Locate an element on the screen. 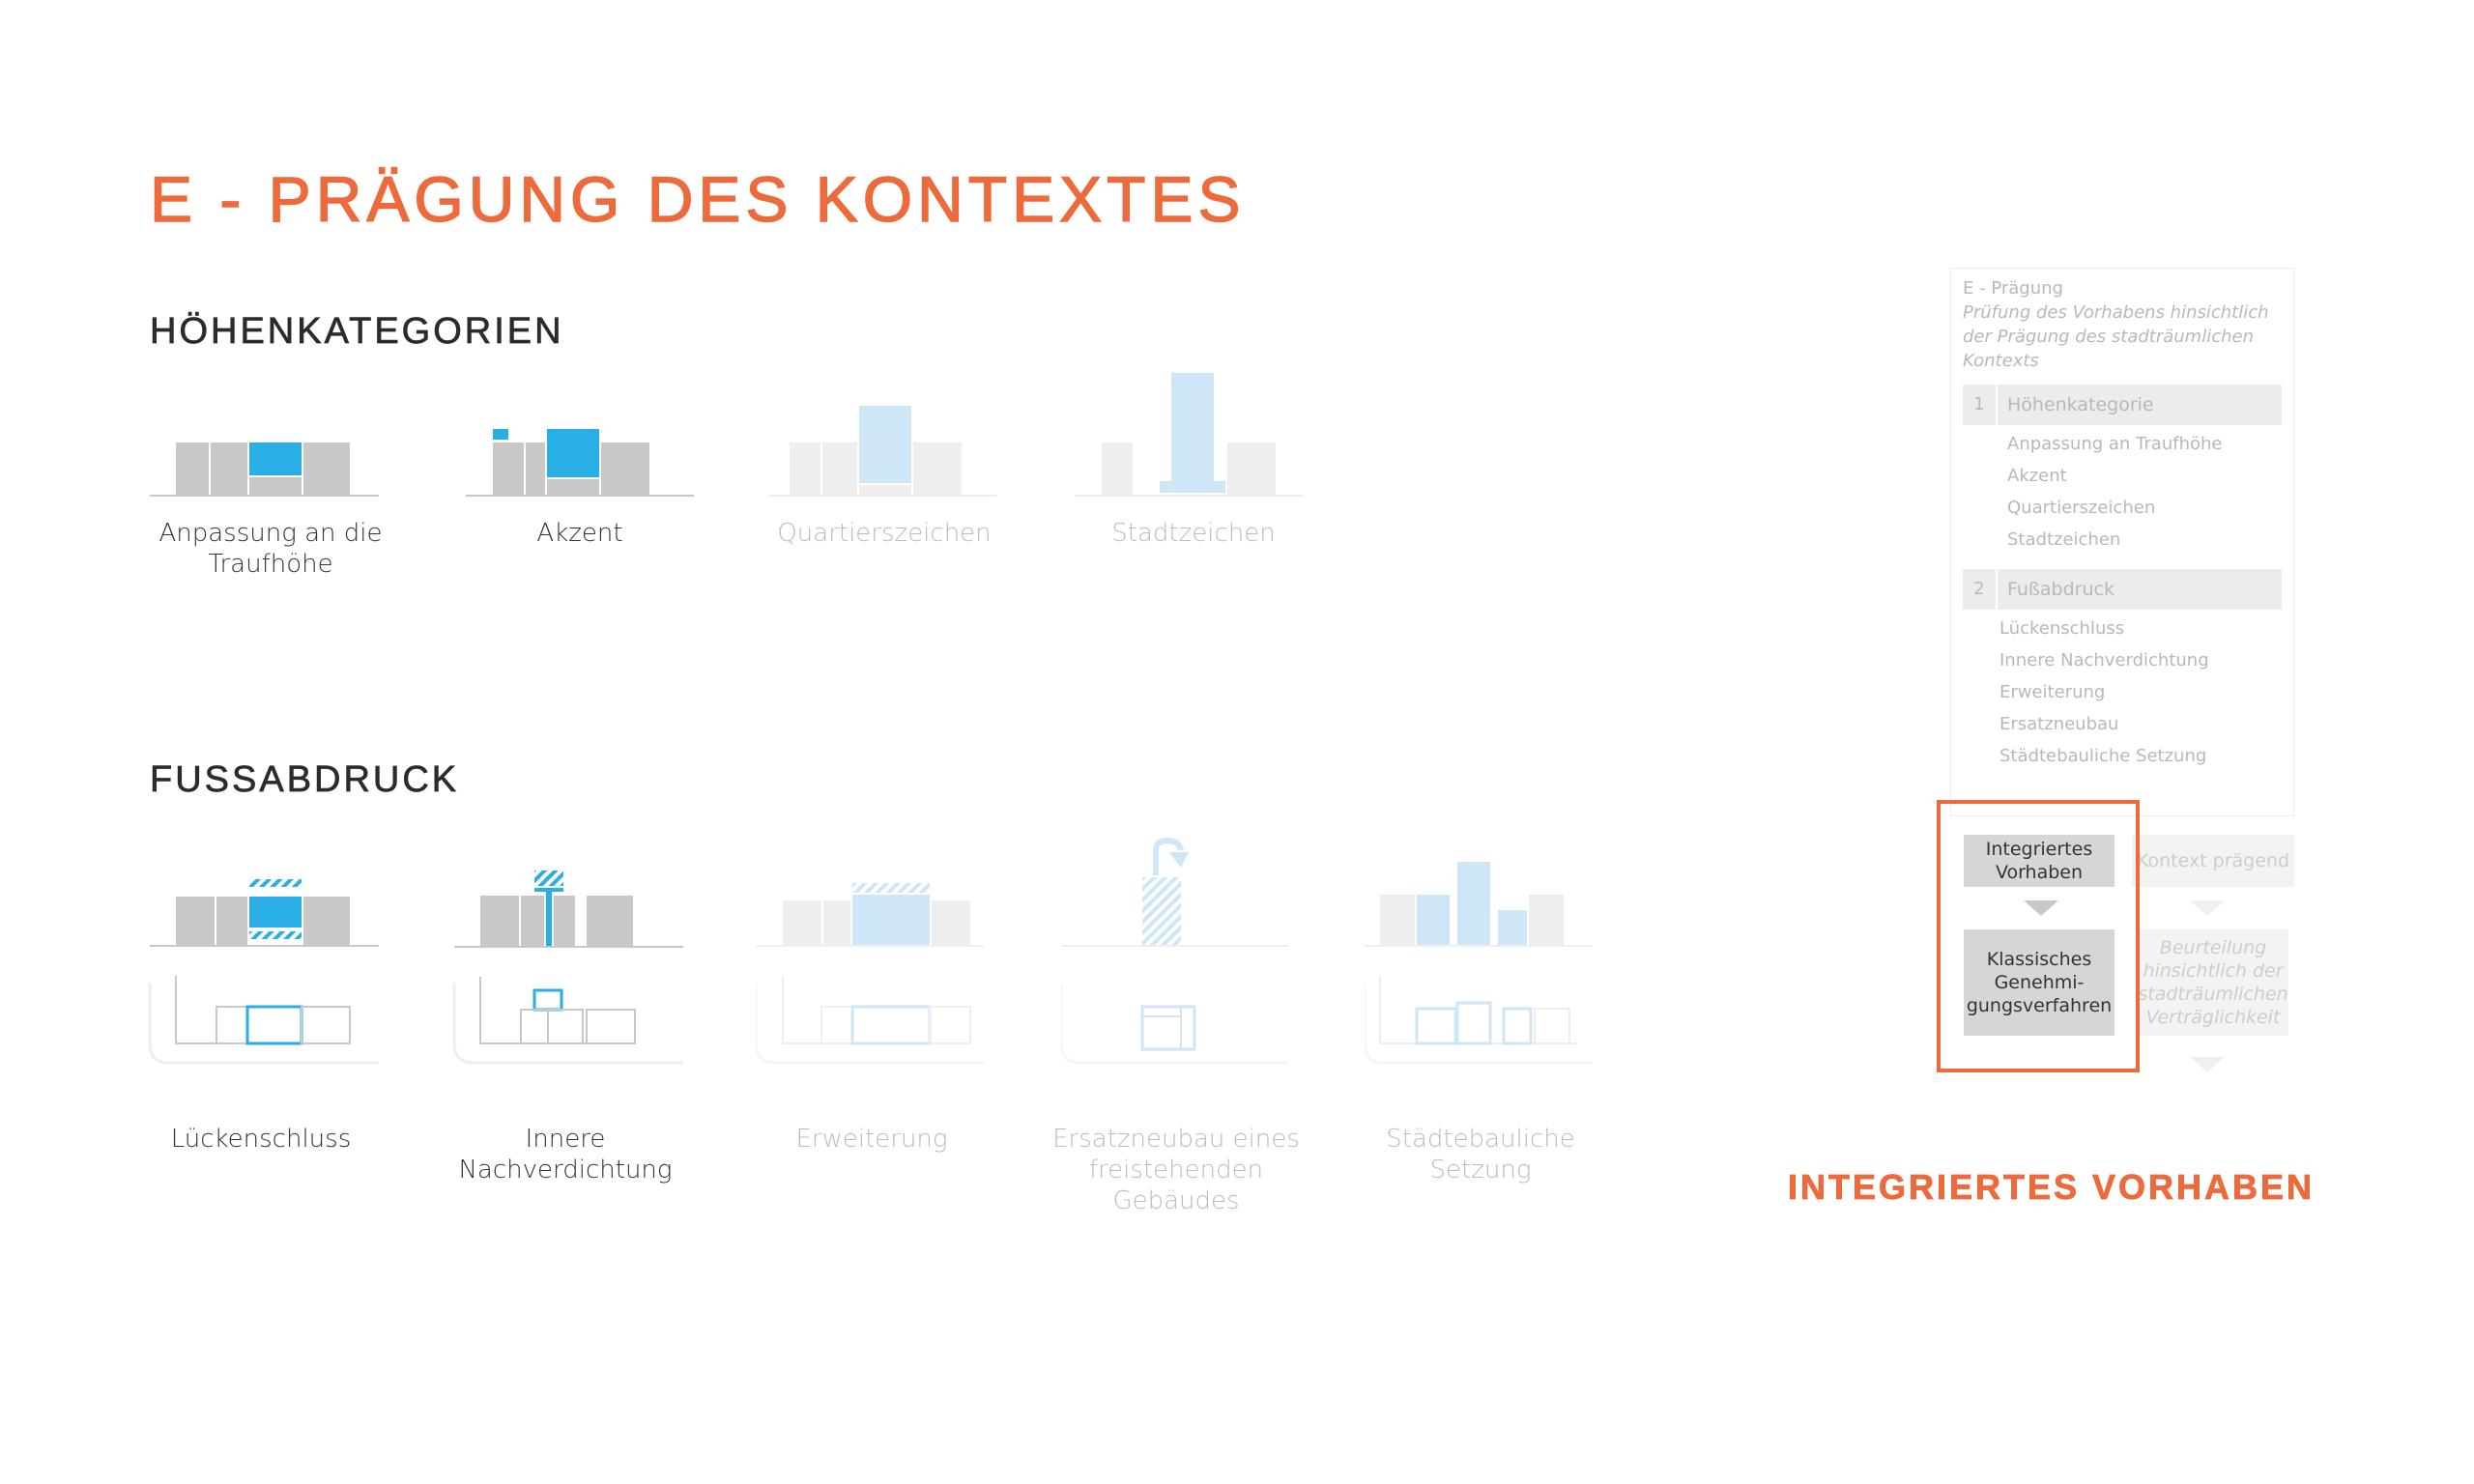 This screenshot has width=2474, height=1484. section-heading-heights: HÖHENKATEGORIEN is located at coordinates (357, 332).